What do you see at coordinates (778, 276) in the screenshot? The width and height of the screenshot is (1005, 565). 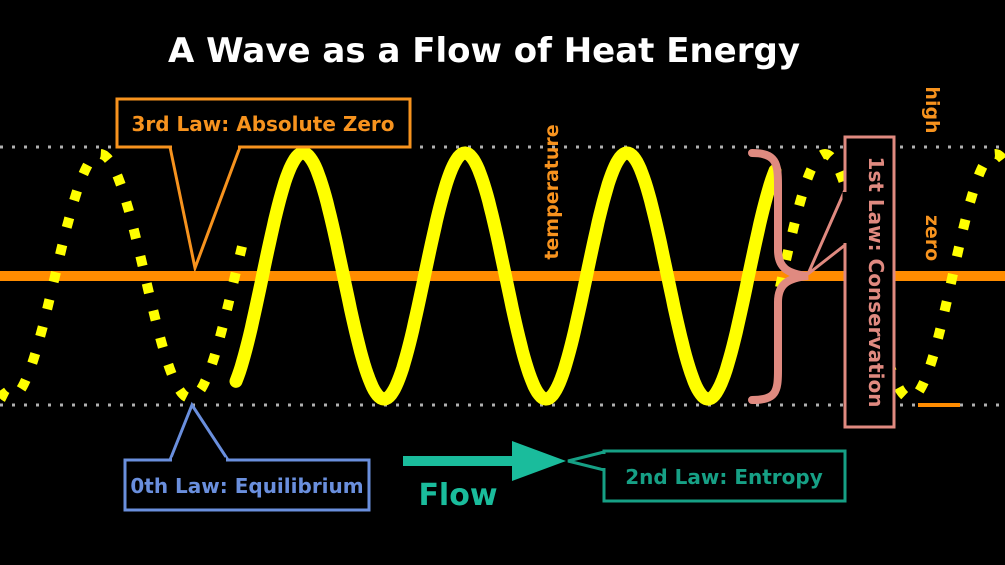 I see `amplitude-brace` at bounding box center [778, 276].